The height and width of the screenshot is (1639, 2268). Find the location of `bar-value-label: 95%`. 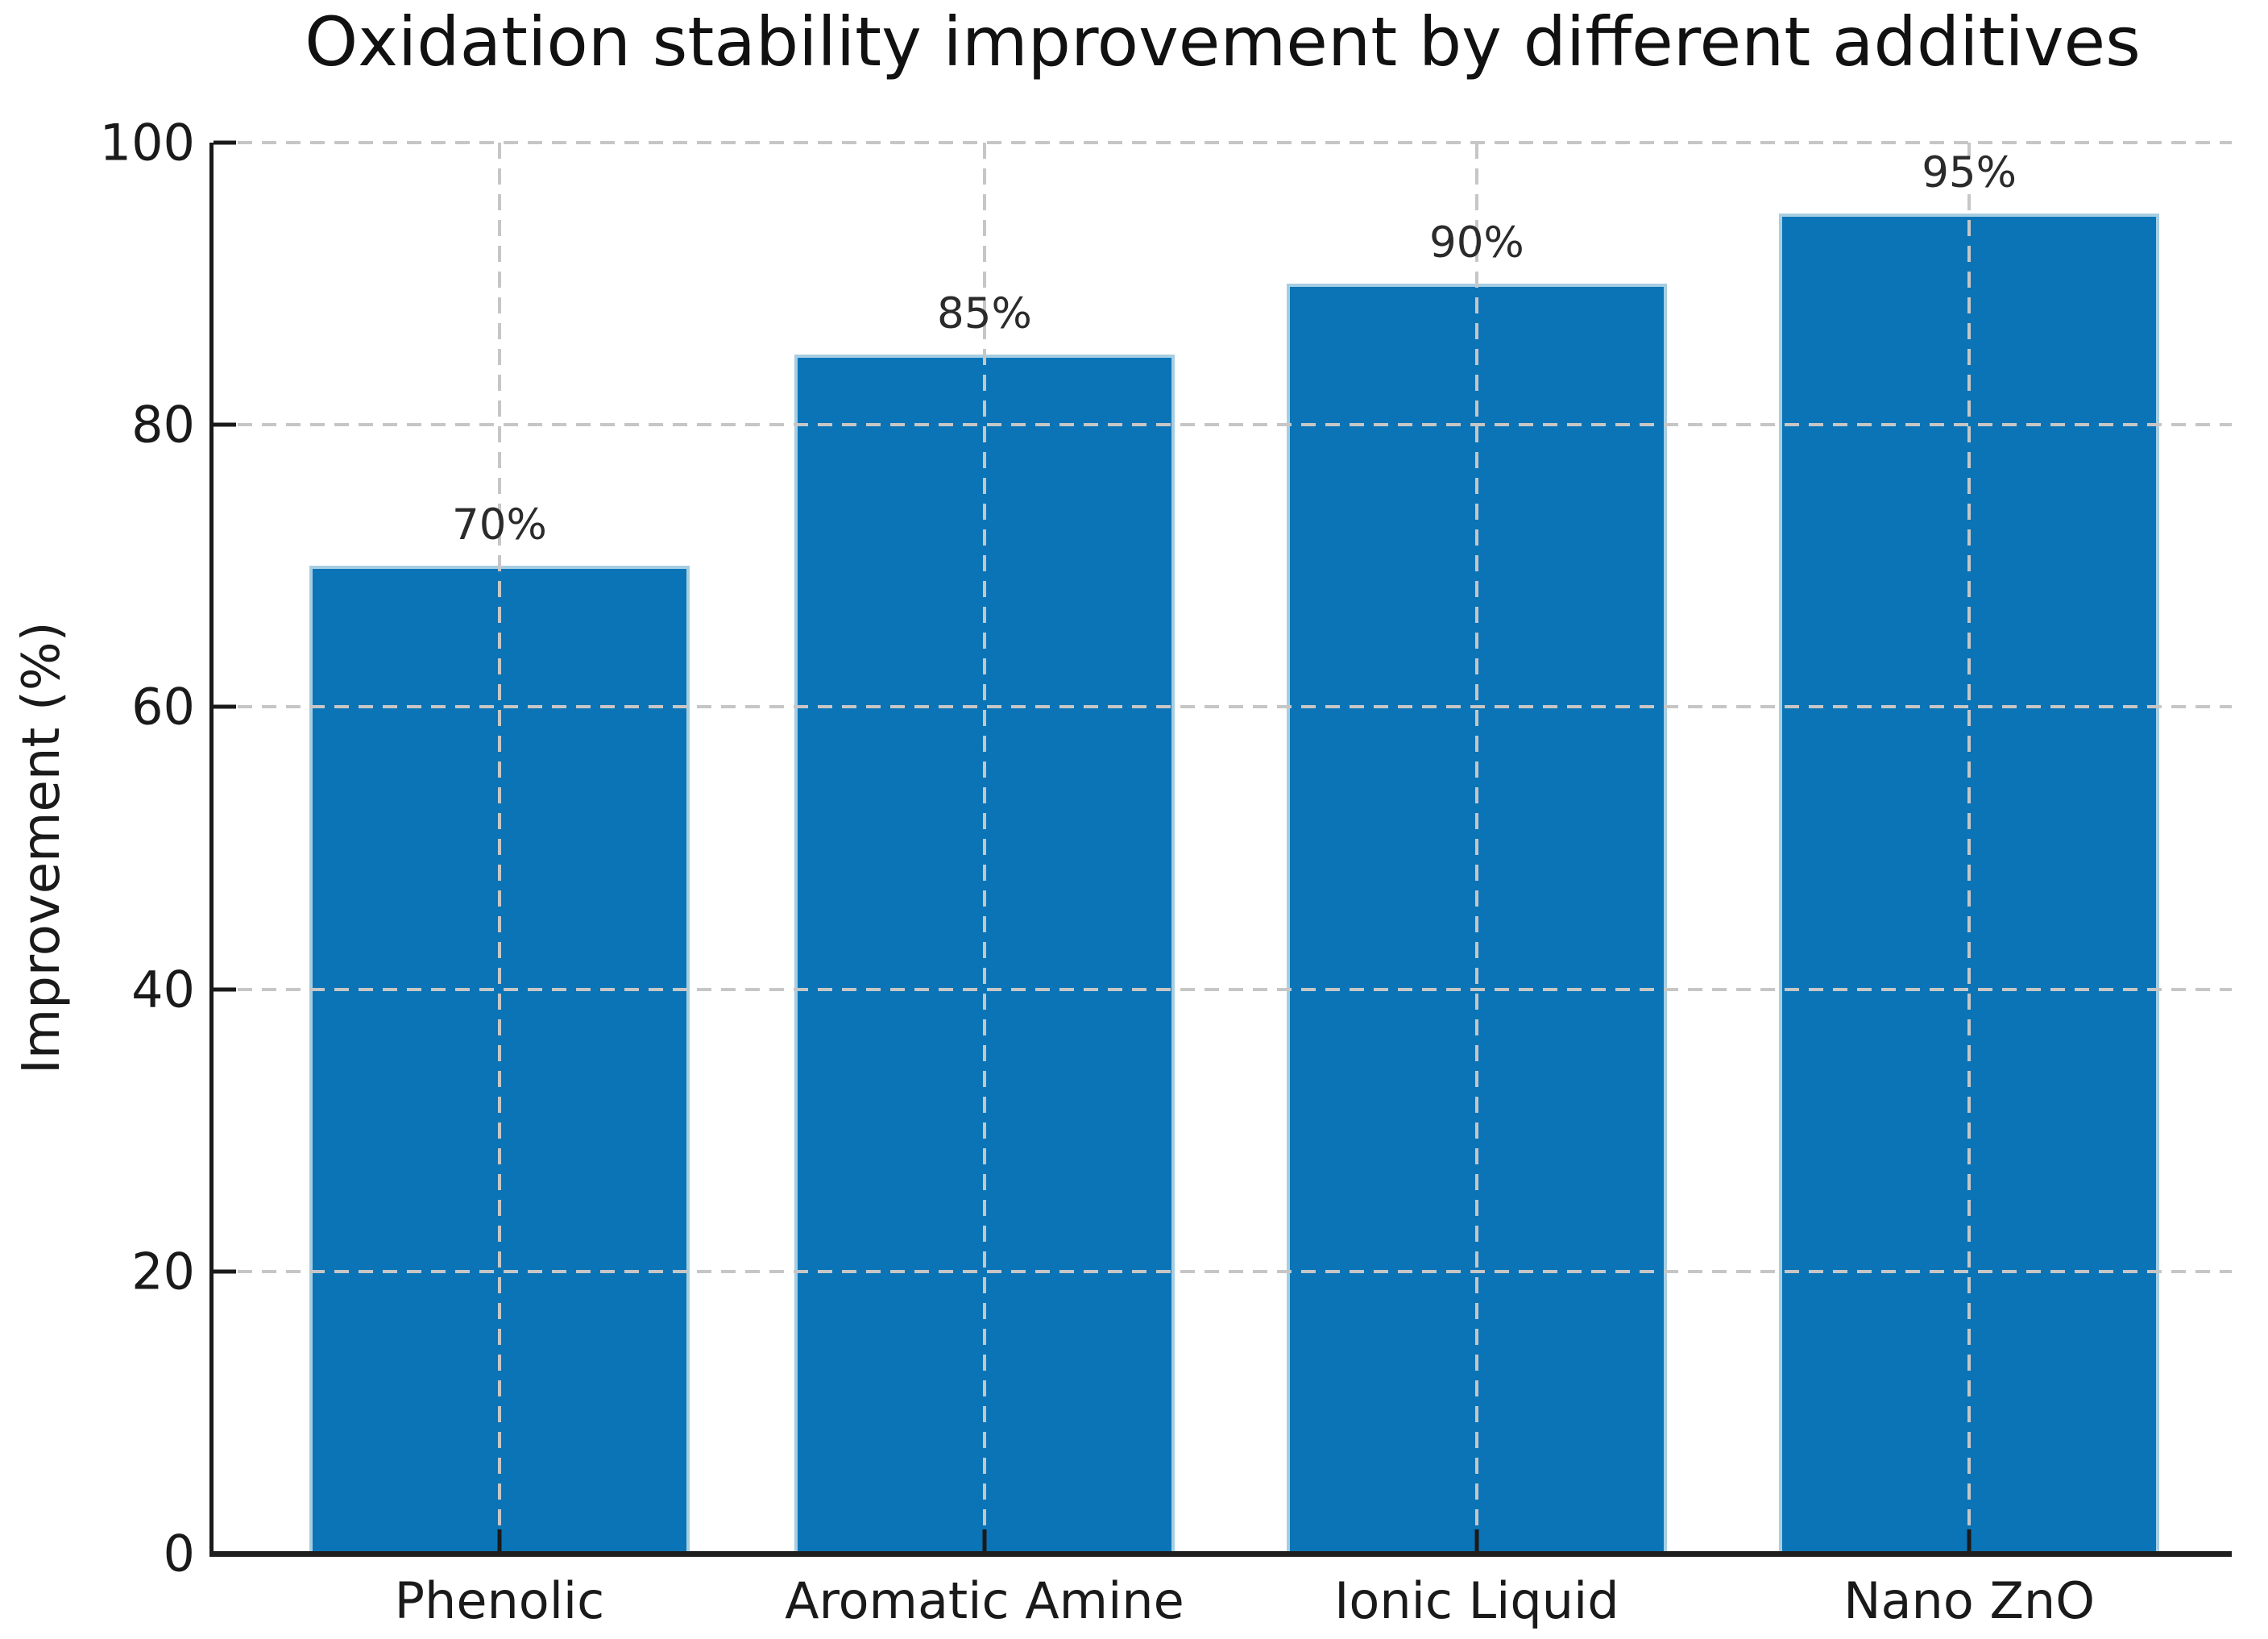

bar-value-label: 95% is located at coordinates (1969, 172).